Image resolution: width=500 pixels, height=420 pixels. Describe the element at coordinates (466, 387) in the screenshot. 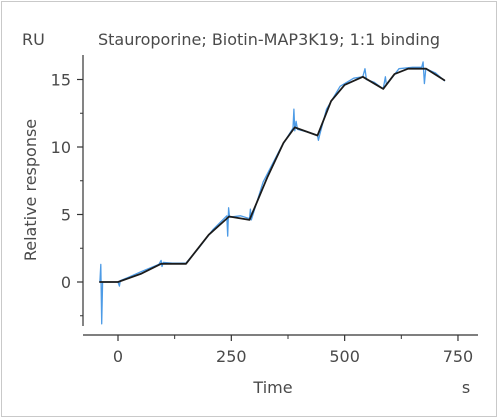

I see `x-unit-label: s` at that location.